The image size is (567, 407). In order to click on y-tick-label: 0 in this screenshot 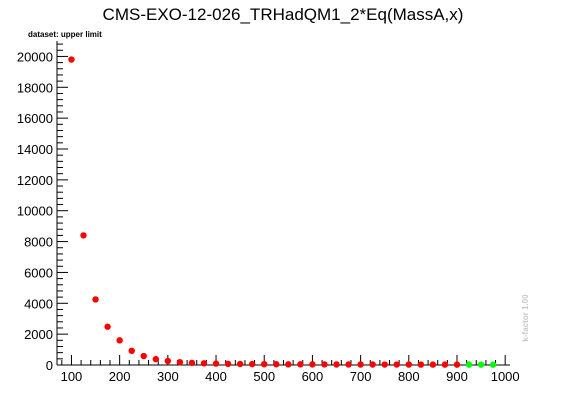, I will do `click(49, 365)`.